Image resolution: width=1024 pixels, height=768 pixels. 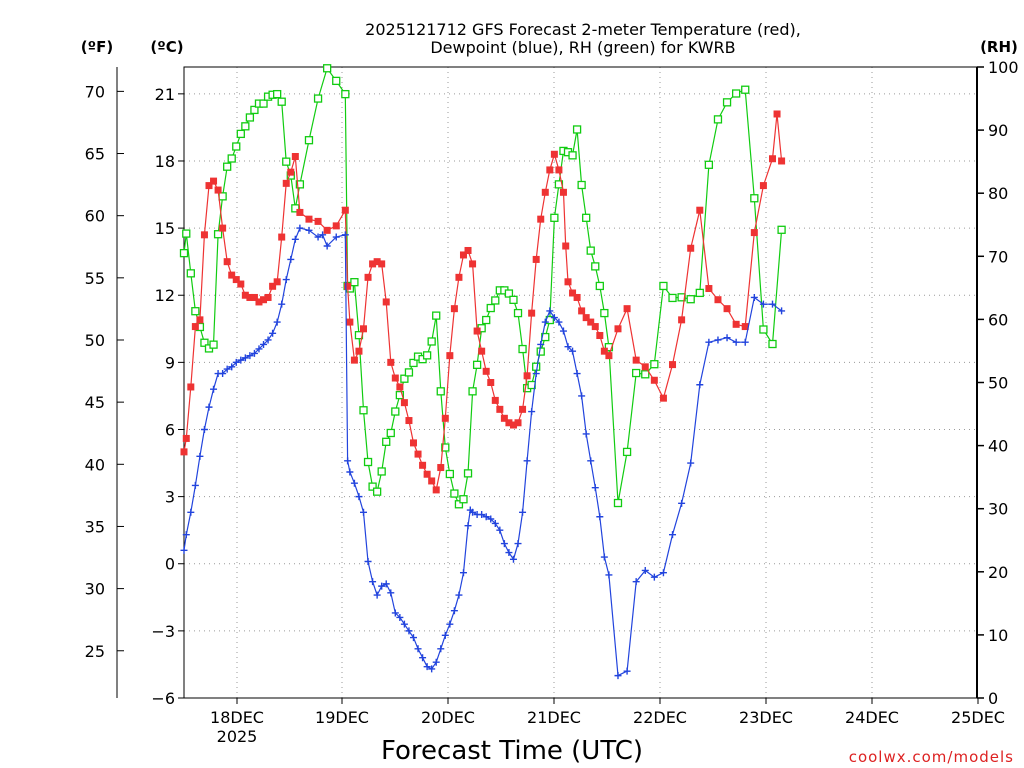 I want to click on c-tick-label-6: 3, so click(x=170, y=497).